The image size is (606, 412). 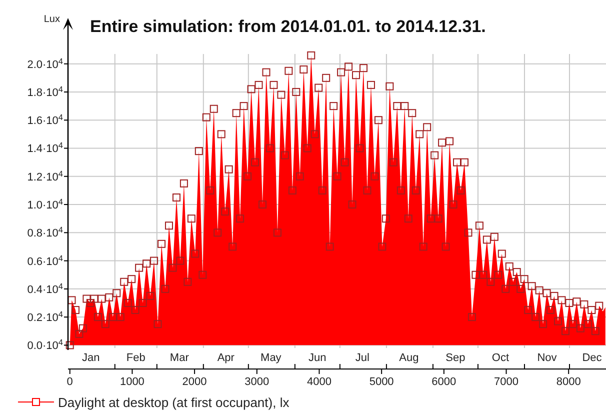 I want to click on y-tick-label: 1.2·10$^{4}$, so click(x=45, y=176).